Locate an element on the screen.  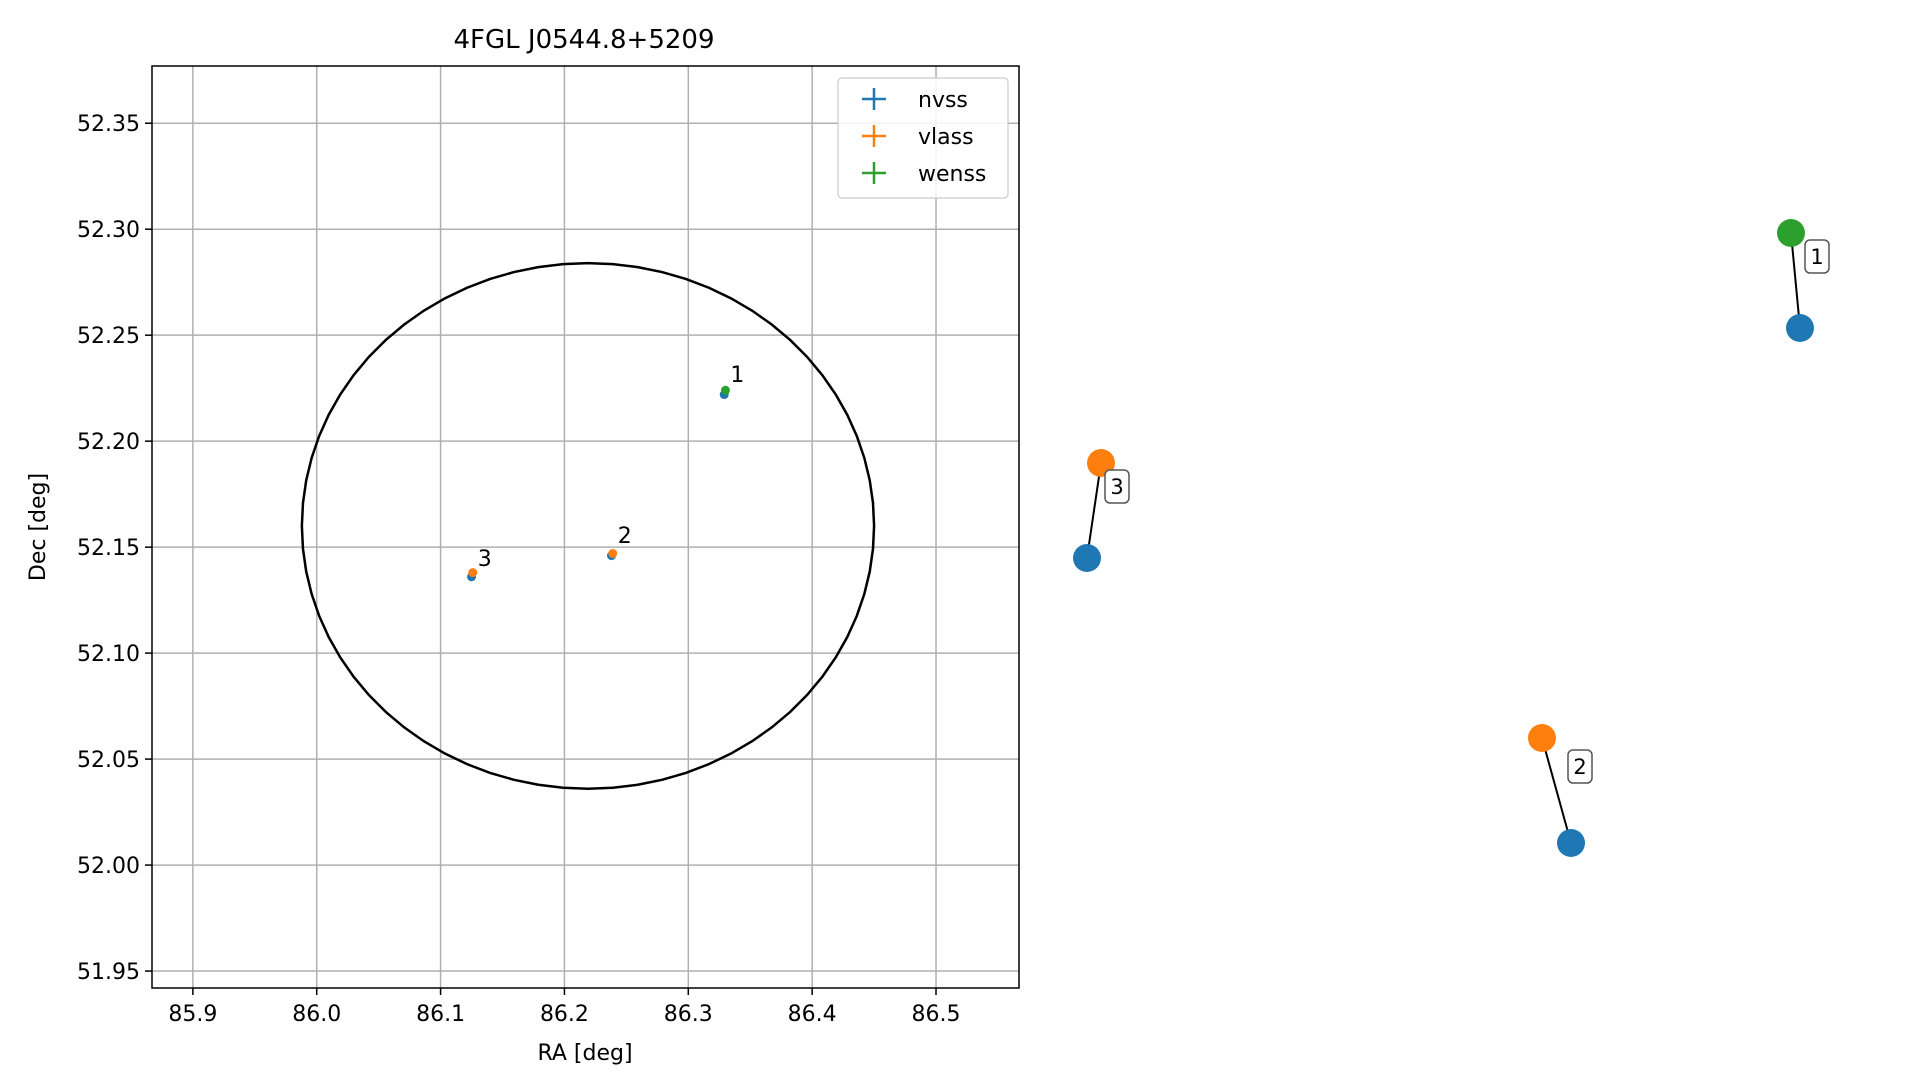
legend-label-wenss: wenss is located at coordinates (952, 174).